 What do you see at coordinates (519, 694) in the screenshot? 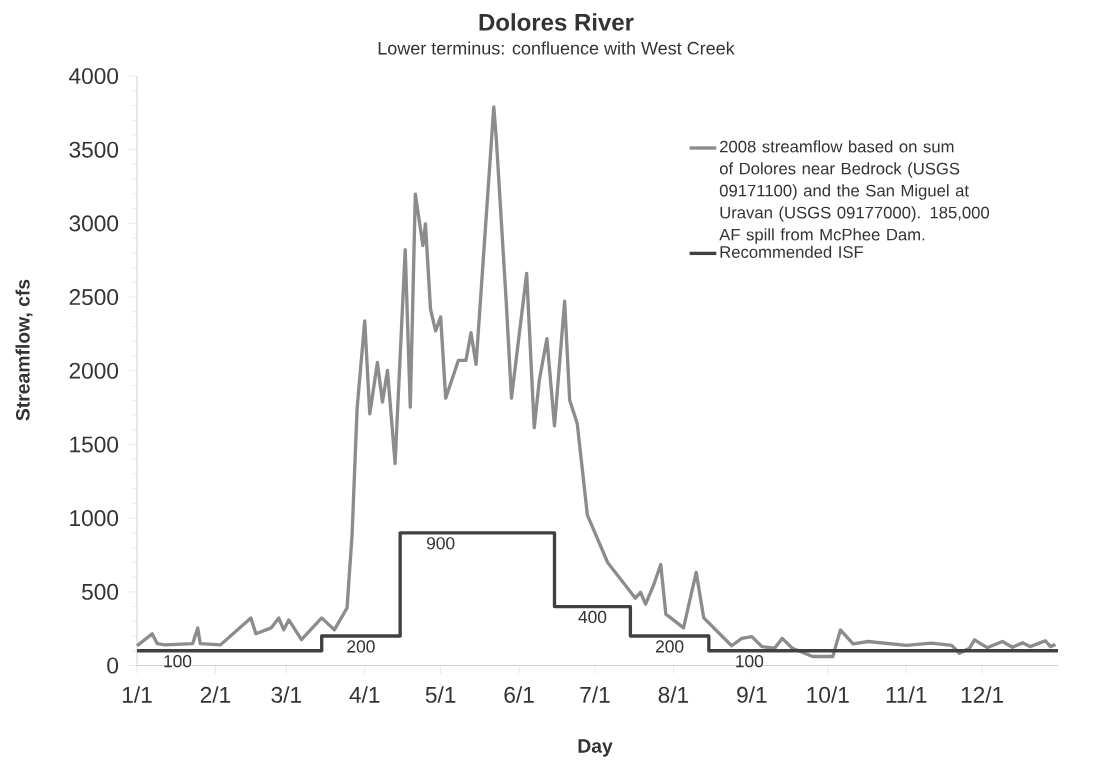
I see `x-tick-label: 6/1` at bounding box center [519, 694].